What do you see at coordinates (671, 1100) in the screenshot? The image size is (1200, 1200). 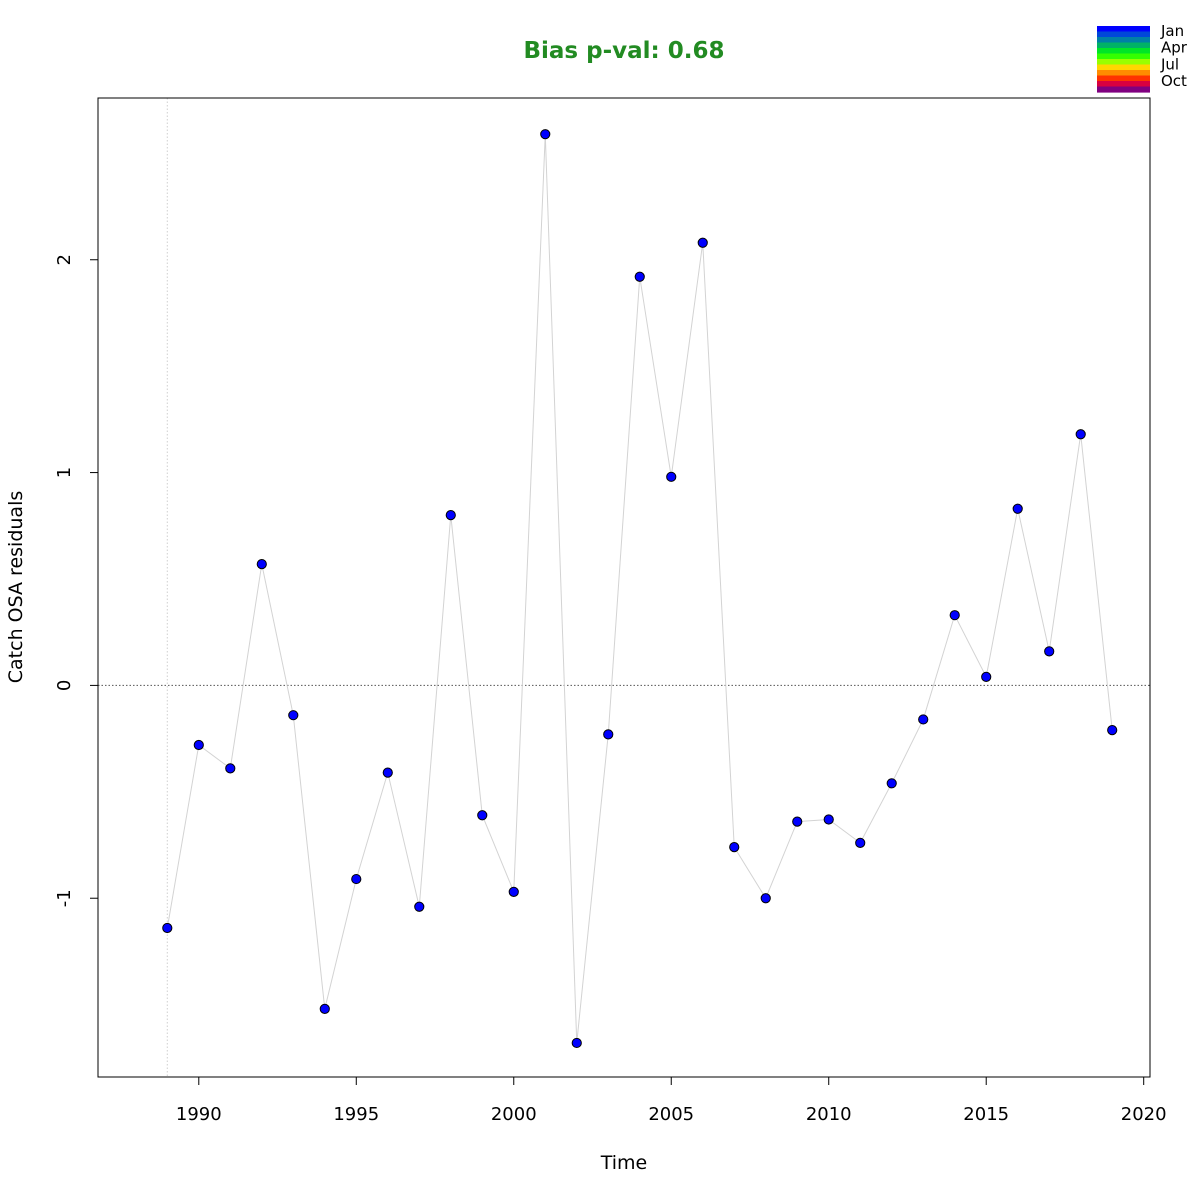 I see `x-axis: 1990 1995 2000 2005 2010 2015 2020` at bounding box center [671, 1100].